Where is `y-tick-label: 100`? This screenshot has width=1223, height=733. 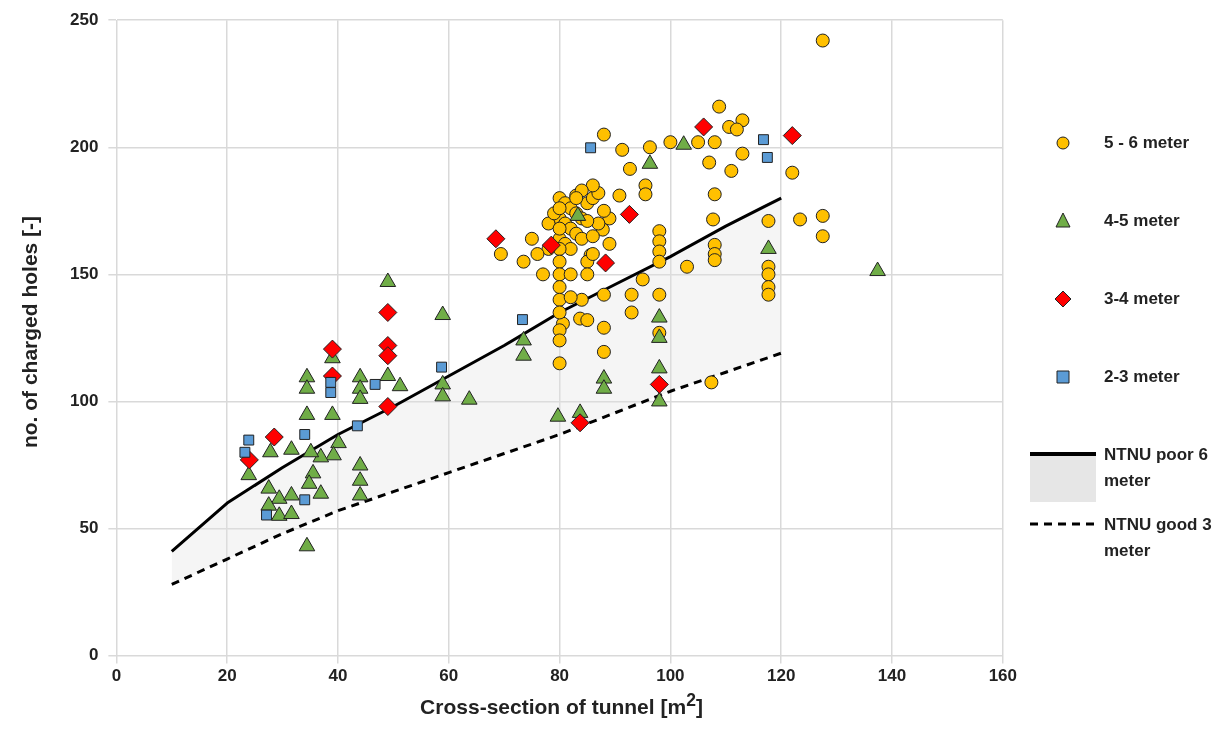 y-tick-label: 100 is located at coordinates (84, 401).